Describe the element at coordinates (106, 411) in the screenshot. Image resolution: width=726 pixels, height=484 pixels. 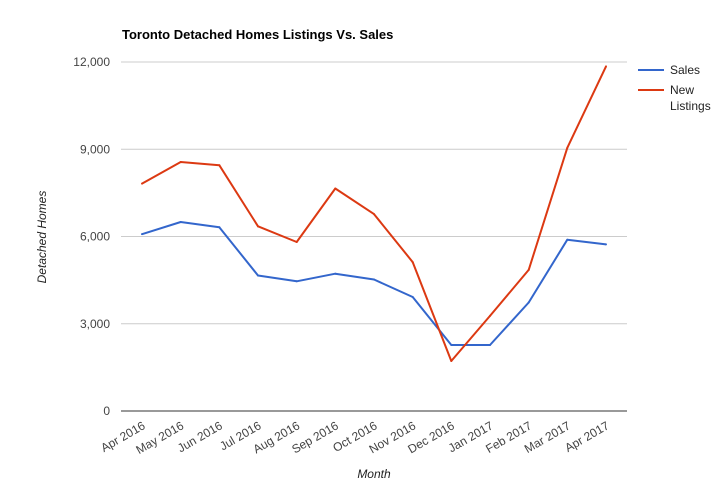
I see `y-tick-label: 0` at that location.